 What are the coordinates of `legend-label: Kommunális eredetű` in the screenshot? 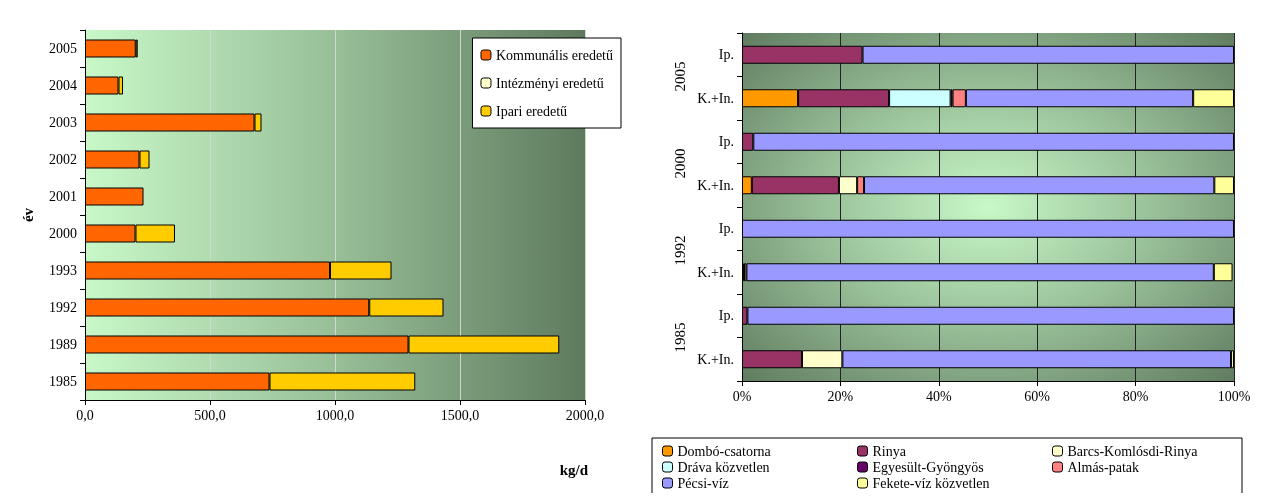 It's located at (554, 55).